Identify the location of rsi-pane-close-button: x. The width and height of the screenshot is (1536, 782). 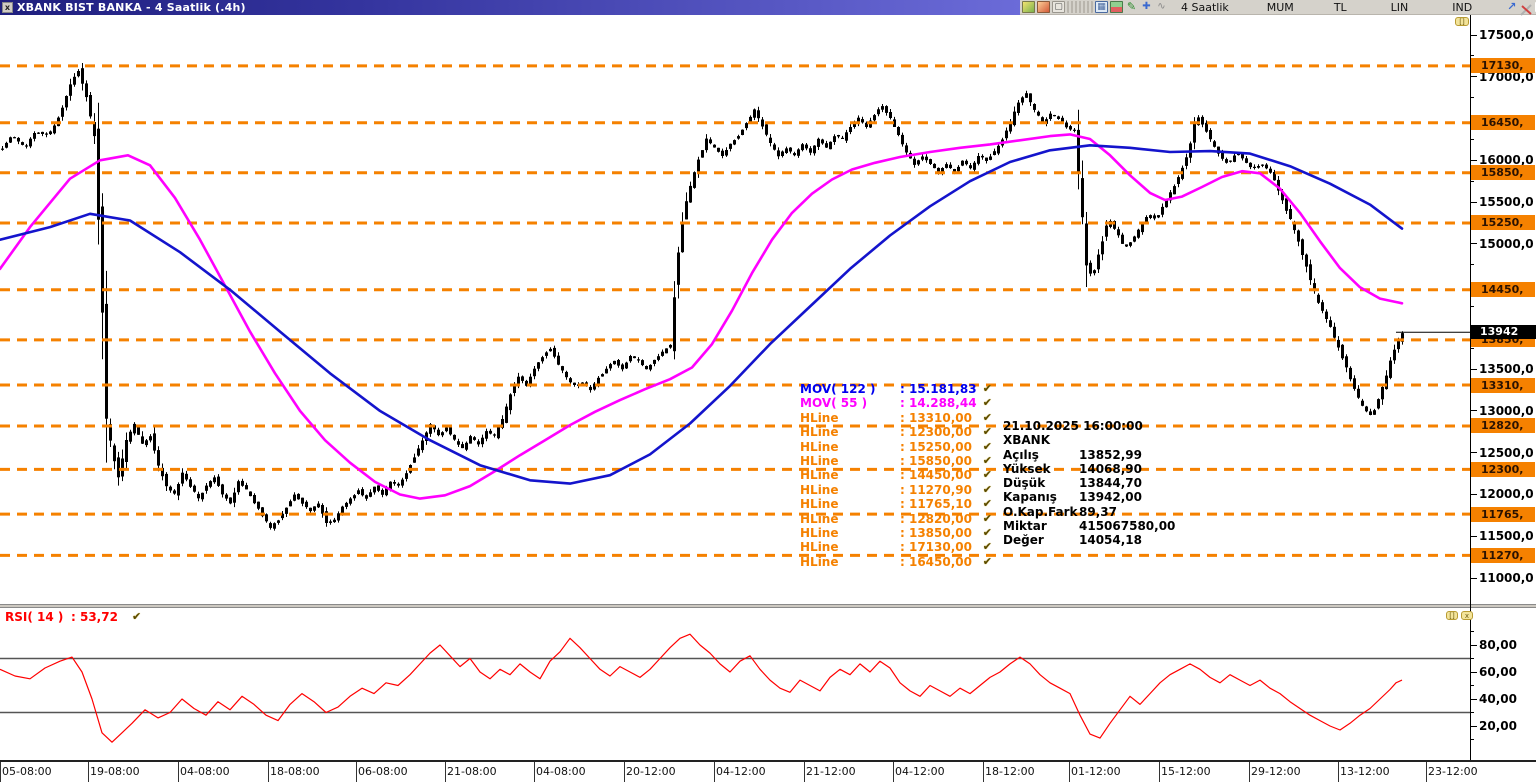
(1467, 615).